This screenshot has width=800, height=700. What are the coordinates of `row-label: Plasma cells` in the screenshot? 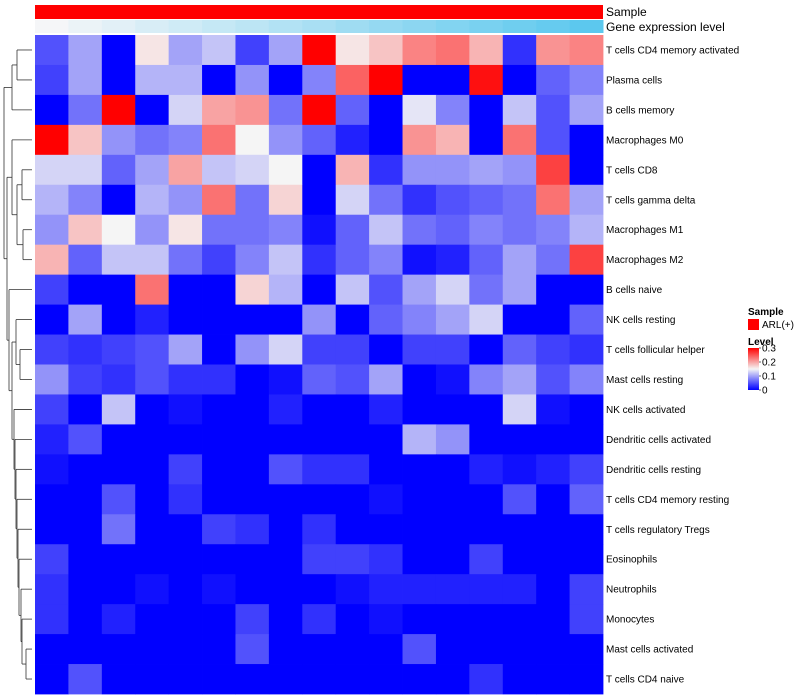 It's located at (634, 80).